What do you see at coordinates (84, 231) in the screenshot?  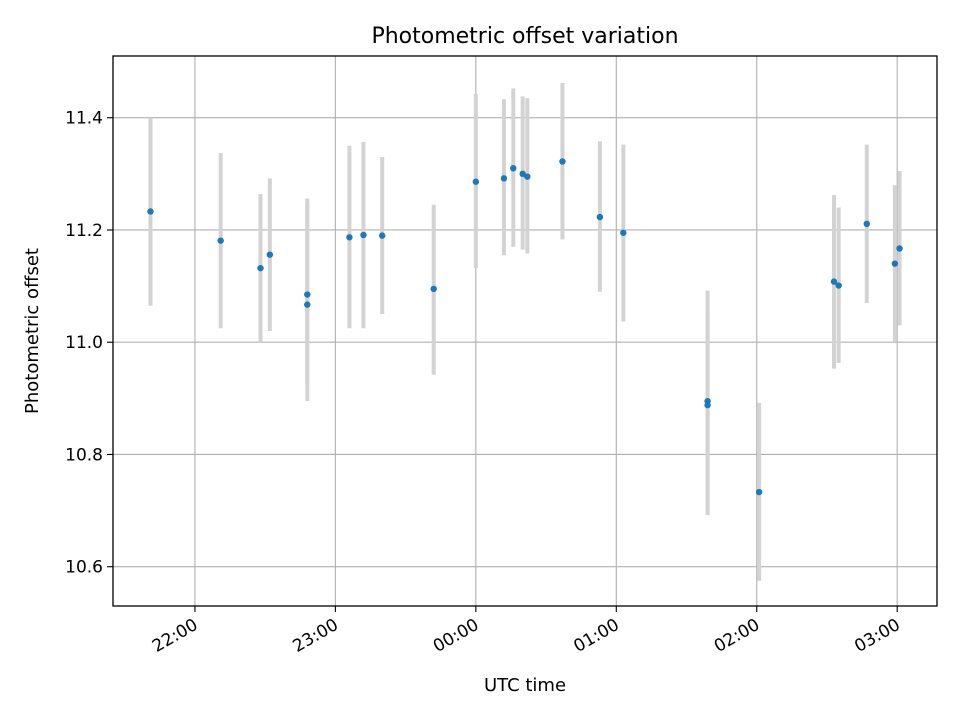 I see `y-tick-label: 11.2` at bounding box center [84, 231].